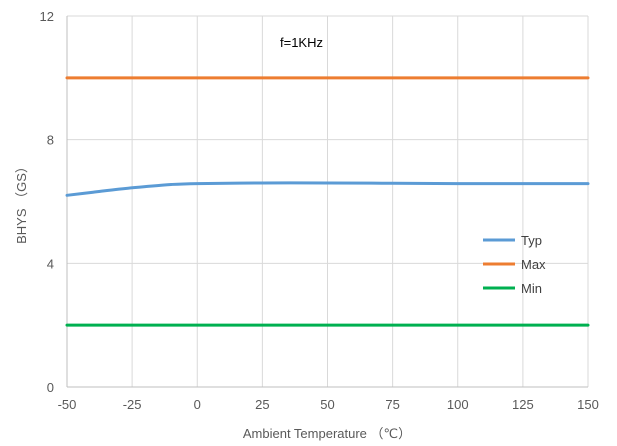 The height and width of the screenshot is (446, 617). What do you see at coordinates (327, 404) in the screenshot?
I see `x-tick-label: 50` at bounding box center [327, 404].